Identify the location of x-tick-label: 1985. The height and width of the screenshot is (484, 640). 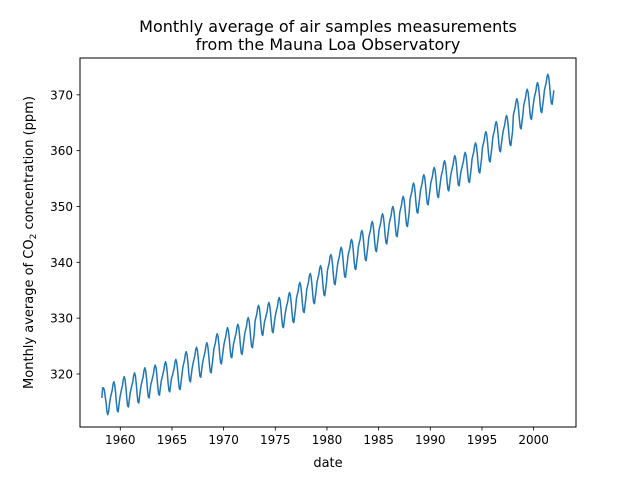
(378, 440).